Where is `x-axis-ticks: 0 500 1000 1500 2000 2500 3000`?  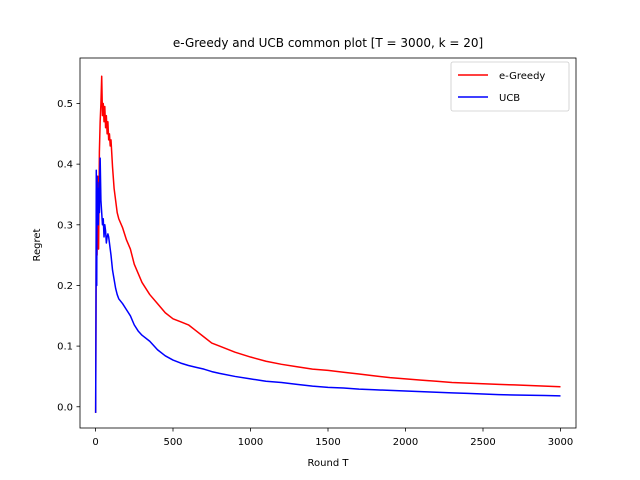 x-axis-ticks: 0 500 1000 1500 2000 2500 3000 is located at coordinates (332, 438).